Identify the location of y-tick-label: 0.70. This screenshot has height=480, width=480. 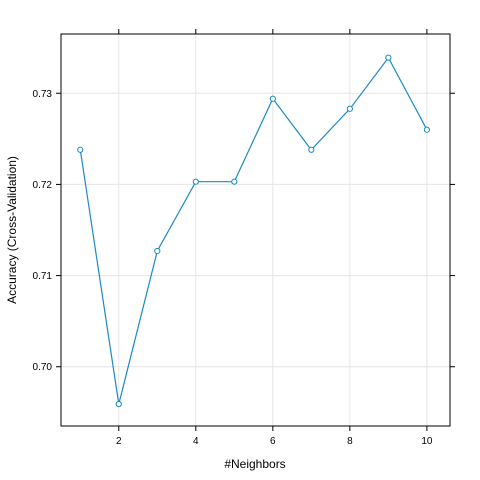
(43, 367).